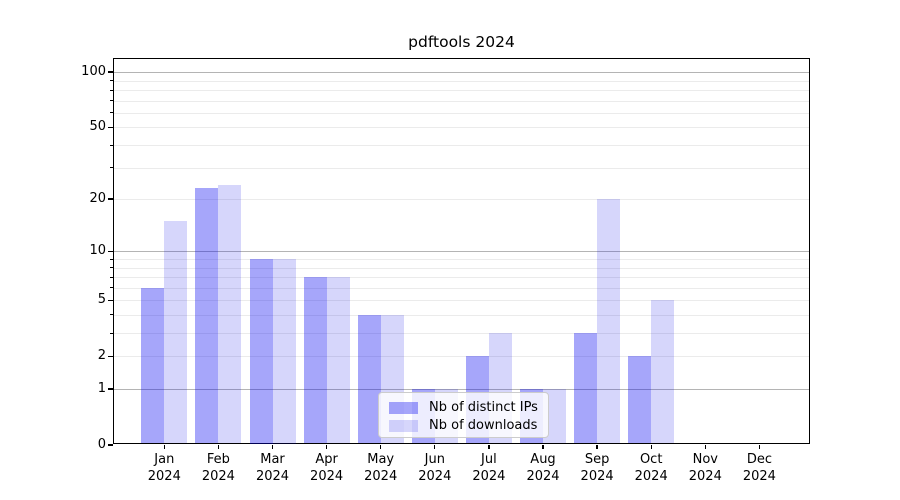 Image resolution: width=900 pixels, height=500 pixels. I want to click on bar-distinct-ips-feb, so click(207, 316).